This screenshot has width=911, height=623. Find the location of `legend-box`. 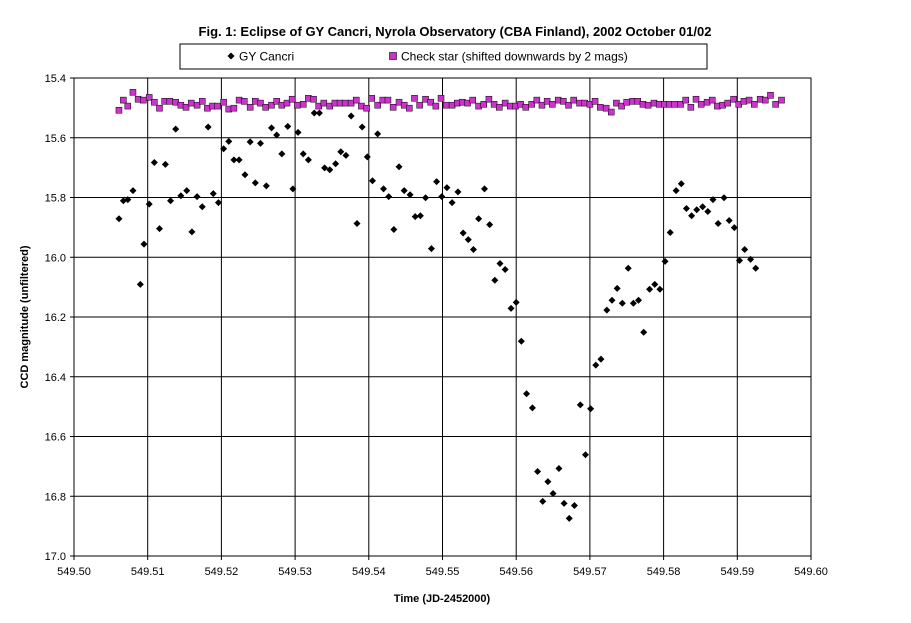

legend-box is located at coordinates (443, 56).